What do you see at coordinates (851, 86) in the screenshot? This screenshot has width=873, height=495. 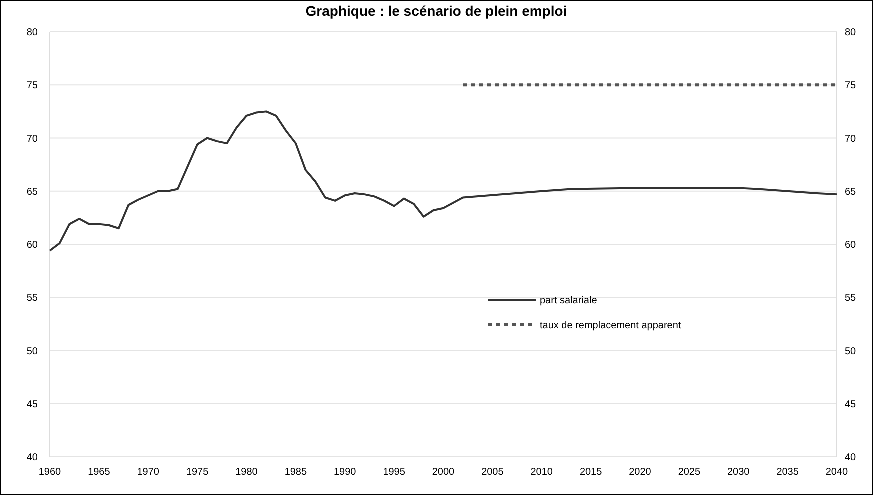 I see `y2-tick-label: 75` at bounding box center [851, 86].